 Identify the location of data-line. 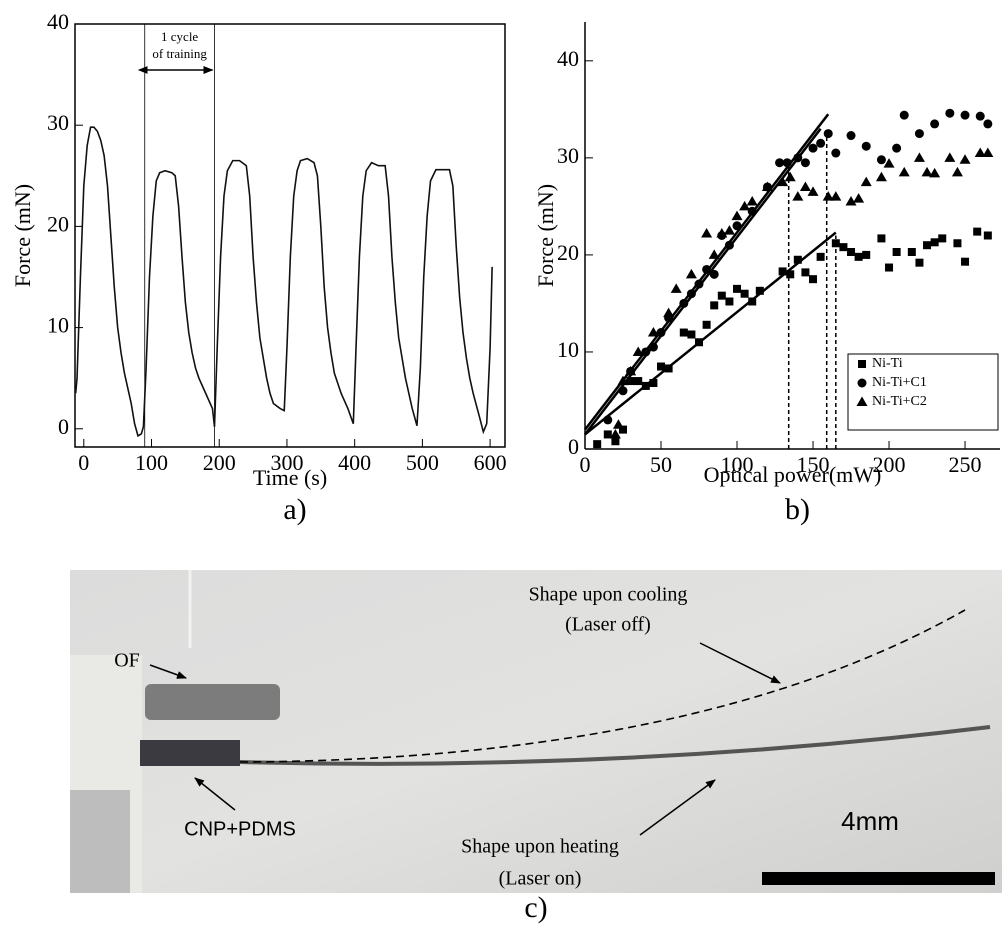
(283, 282).